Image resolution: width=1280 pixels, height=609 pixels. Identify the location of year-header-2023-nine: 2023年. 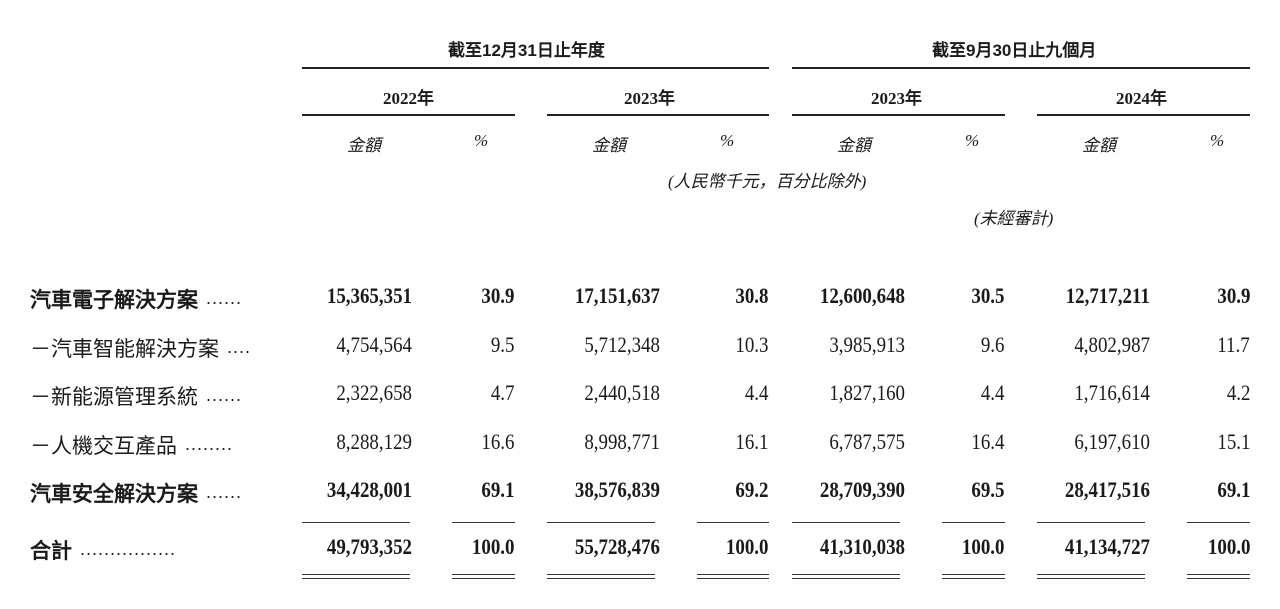
(896, 98).